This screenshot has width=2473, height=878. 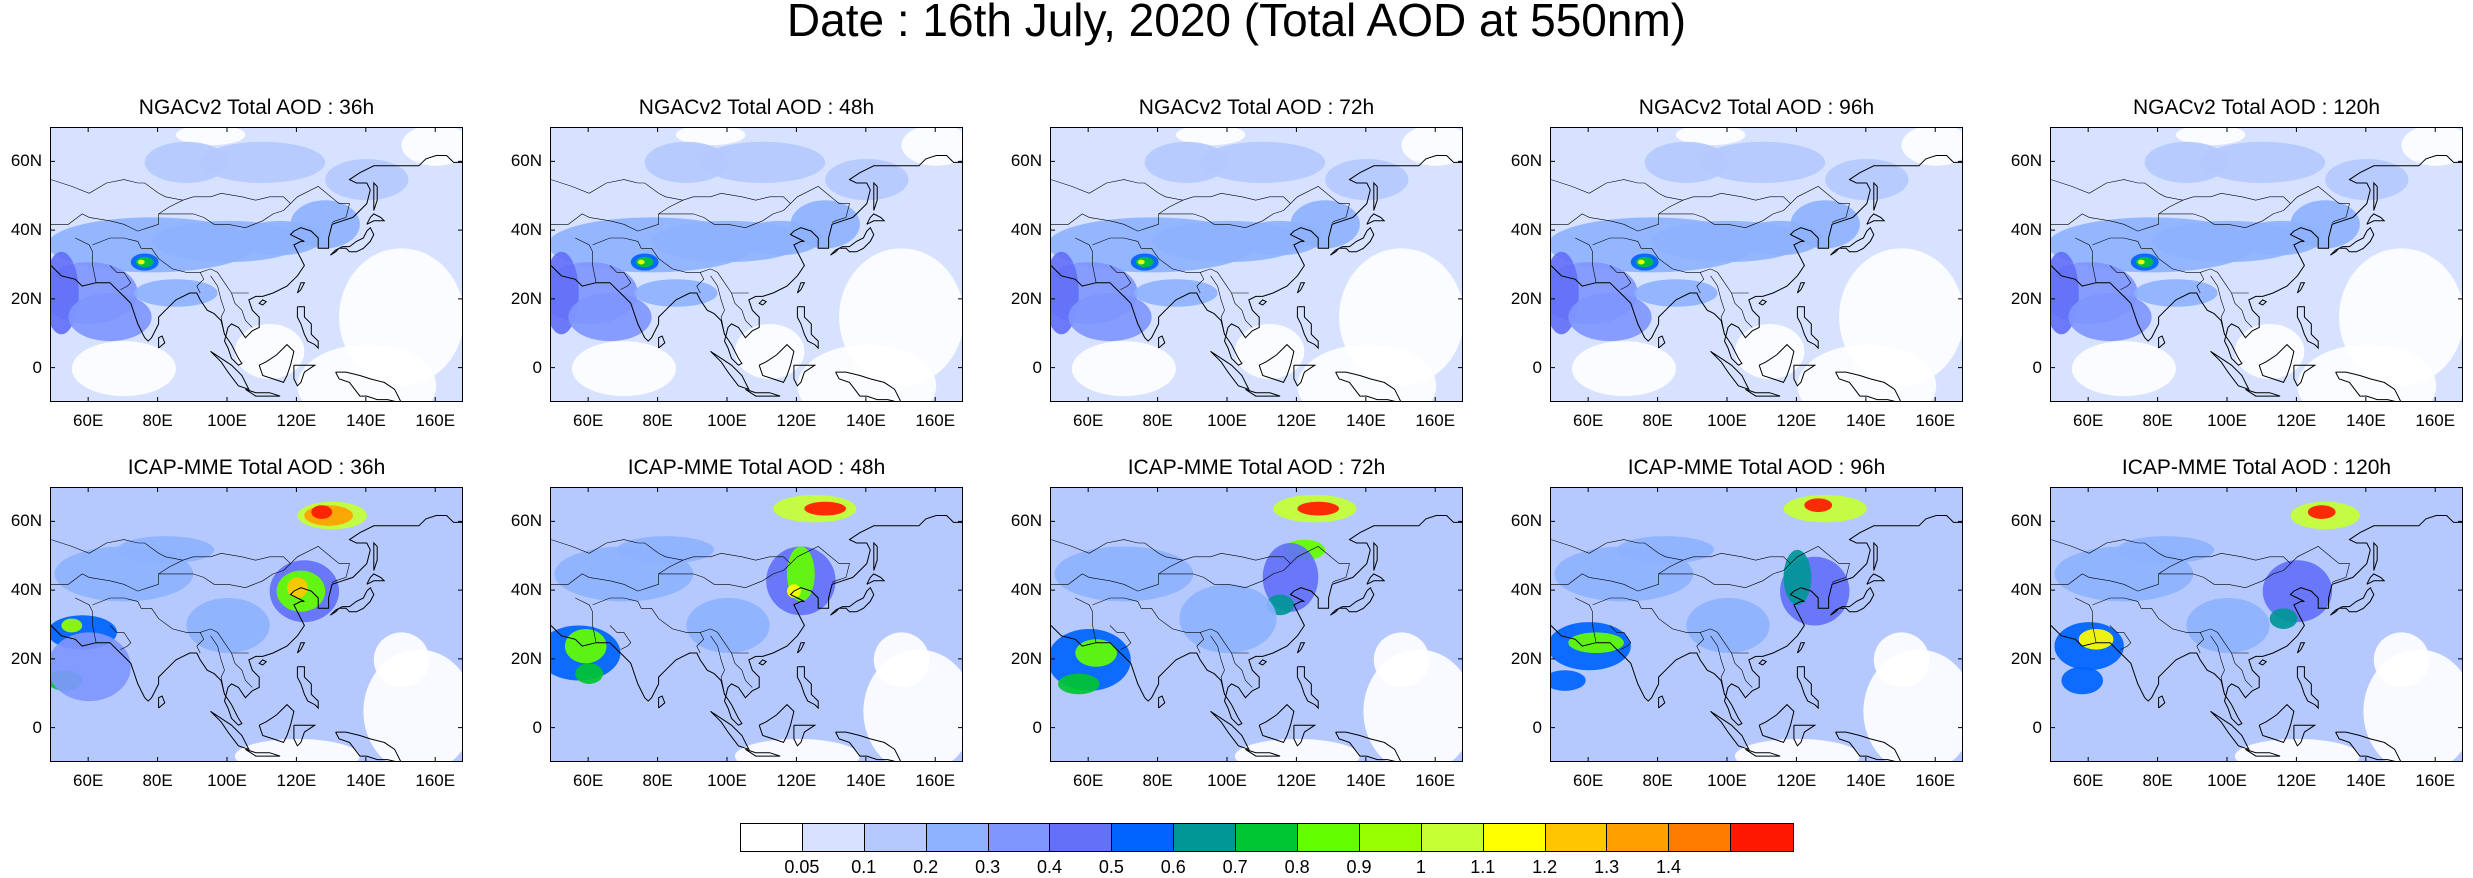 What do you see at coordinates (1173, 867) in the screenshot?
I see `colorbar-label: 0.6` at bounding box center [1173, 867].